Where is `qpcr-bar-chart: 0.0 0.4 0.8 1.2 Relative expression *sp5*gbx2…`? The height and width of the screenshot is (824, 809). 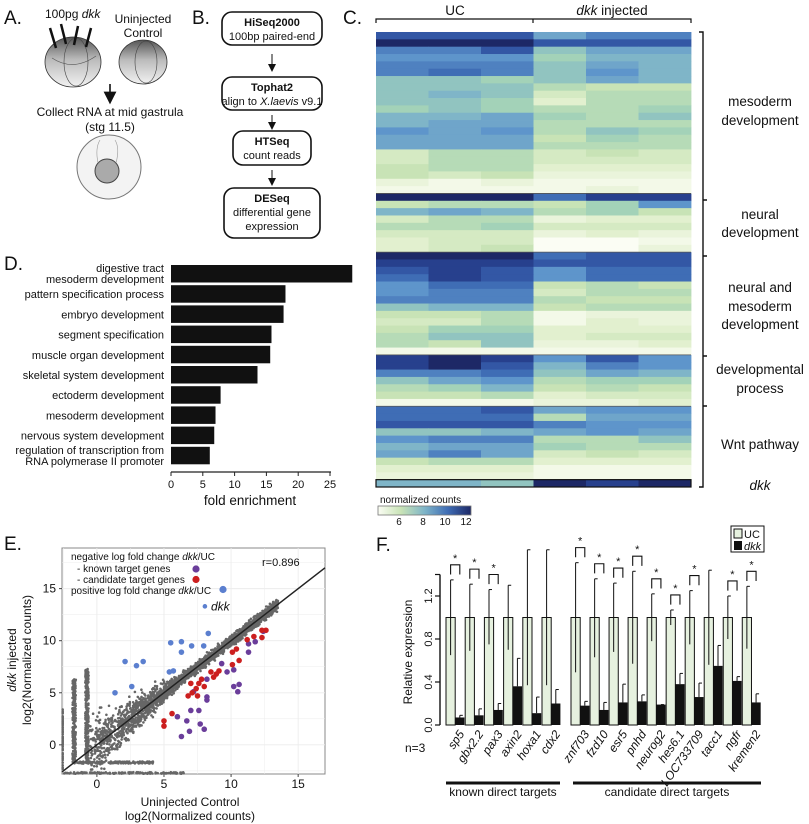 qpcr-bar-chart: 0.0 0.4 0.8 1.2 Relative expression *sp5*gbx2… is located at coordinates (583, 662).